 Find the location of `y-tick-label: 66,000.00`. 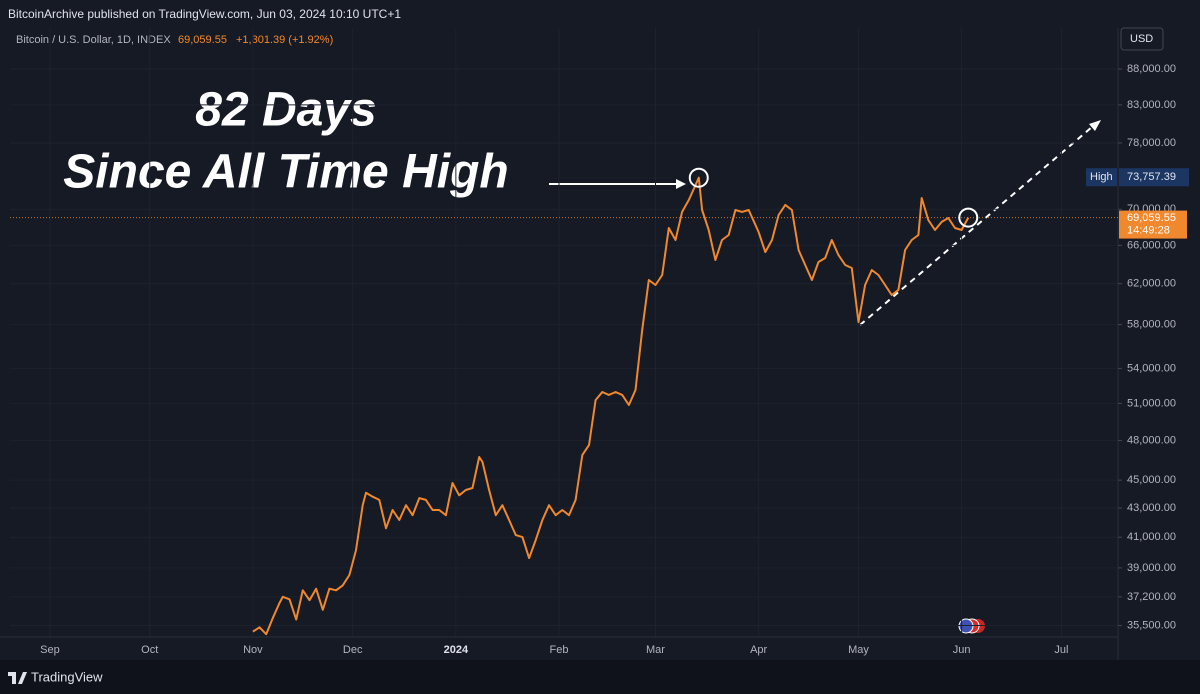

y-tick-label: 66,000.00 is located at coordinates (1151, 245).